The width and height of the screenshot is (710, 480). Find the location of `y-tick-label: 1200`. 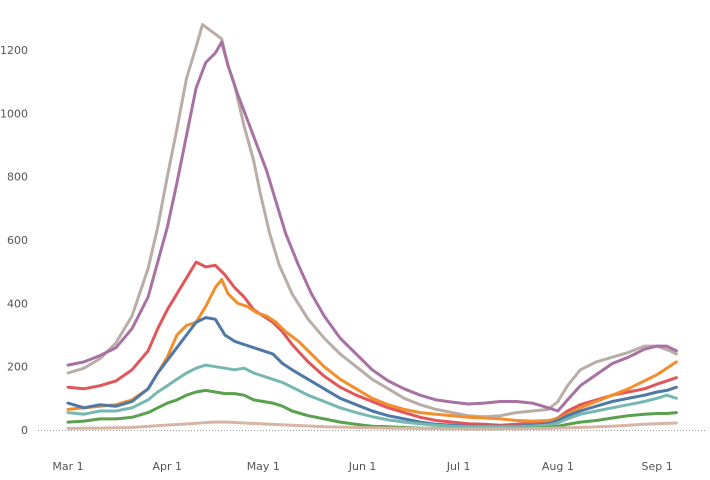

y-tick-label: 1200 is located at coordinates (14, 50).